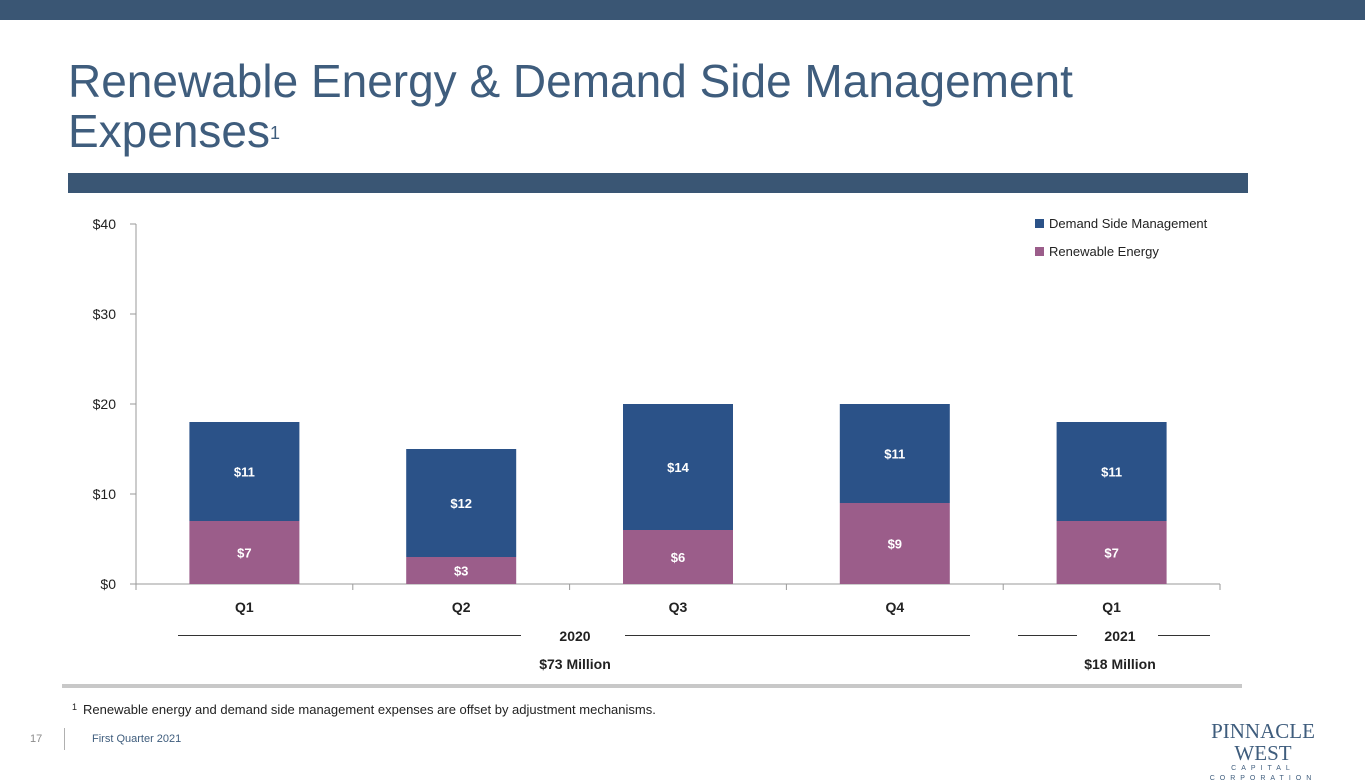 The height and width of the screenshot is (784, 1365). Describe the element at coordinates (894, 607) in the screenshot. I see `x-category-label: Q4` at that location.